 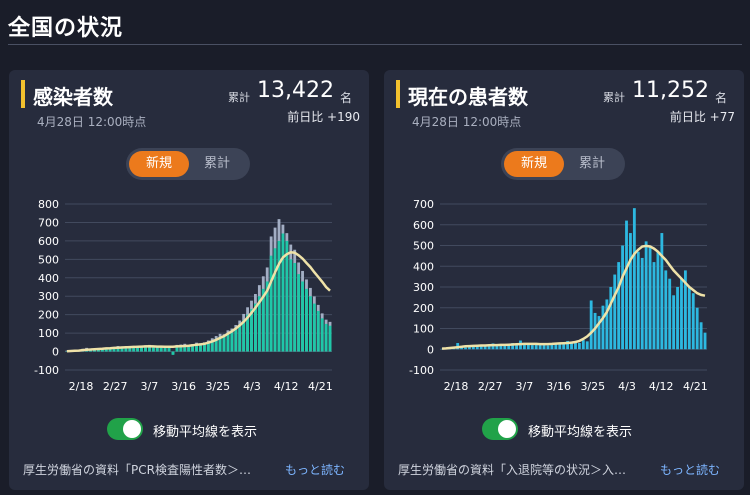 I want to click on x-tick-label: 4/21, so click(x=320, y=386).